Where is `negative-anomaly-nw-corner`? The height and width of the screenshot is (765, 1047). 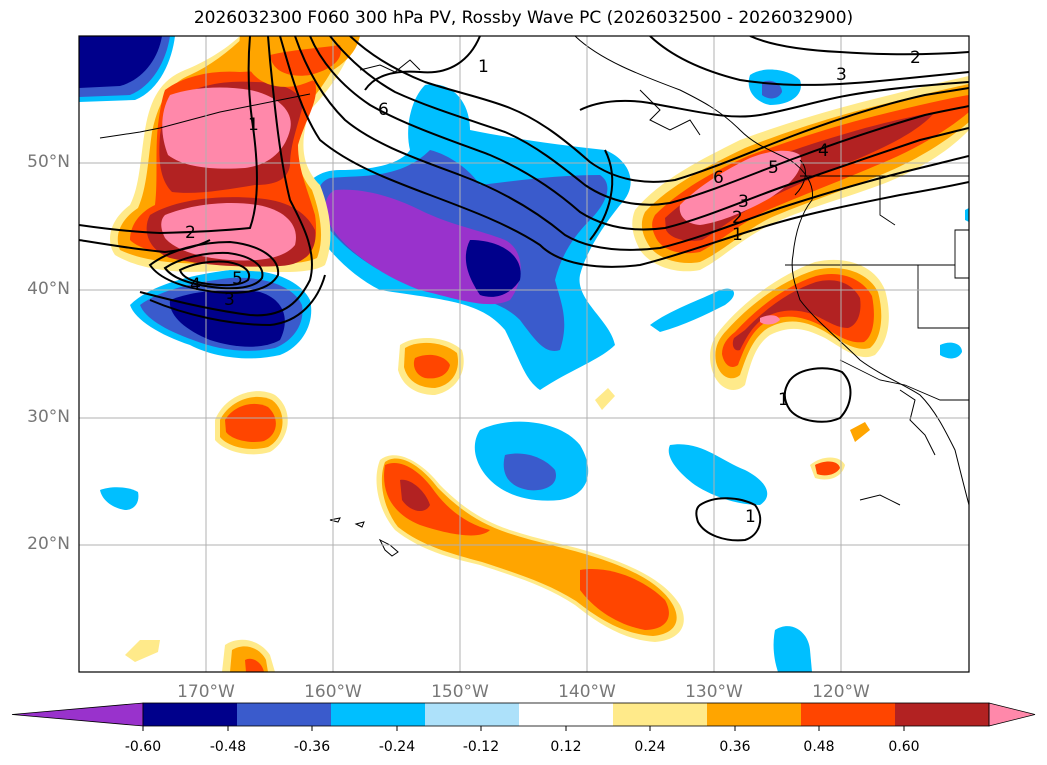
negative-anomaly-nw-corner is located at coordinates (127, 69).